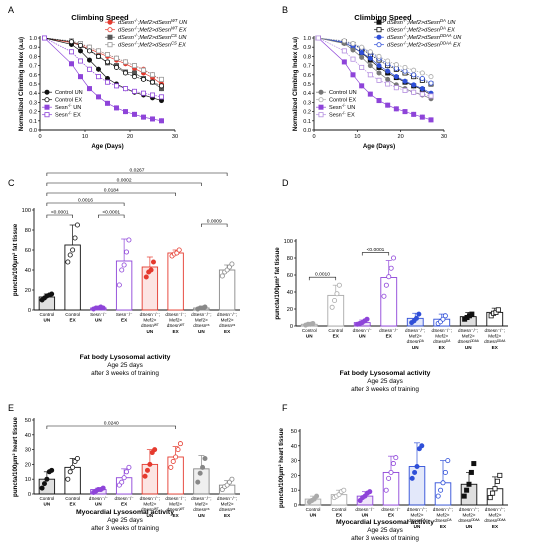 The width and height of the screenshot is (535, 550). Describe the element at coordinates (295, 84) in the screenshot. I see `y-axis-label: Normalized Climbing Index (a.u)` at that location.